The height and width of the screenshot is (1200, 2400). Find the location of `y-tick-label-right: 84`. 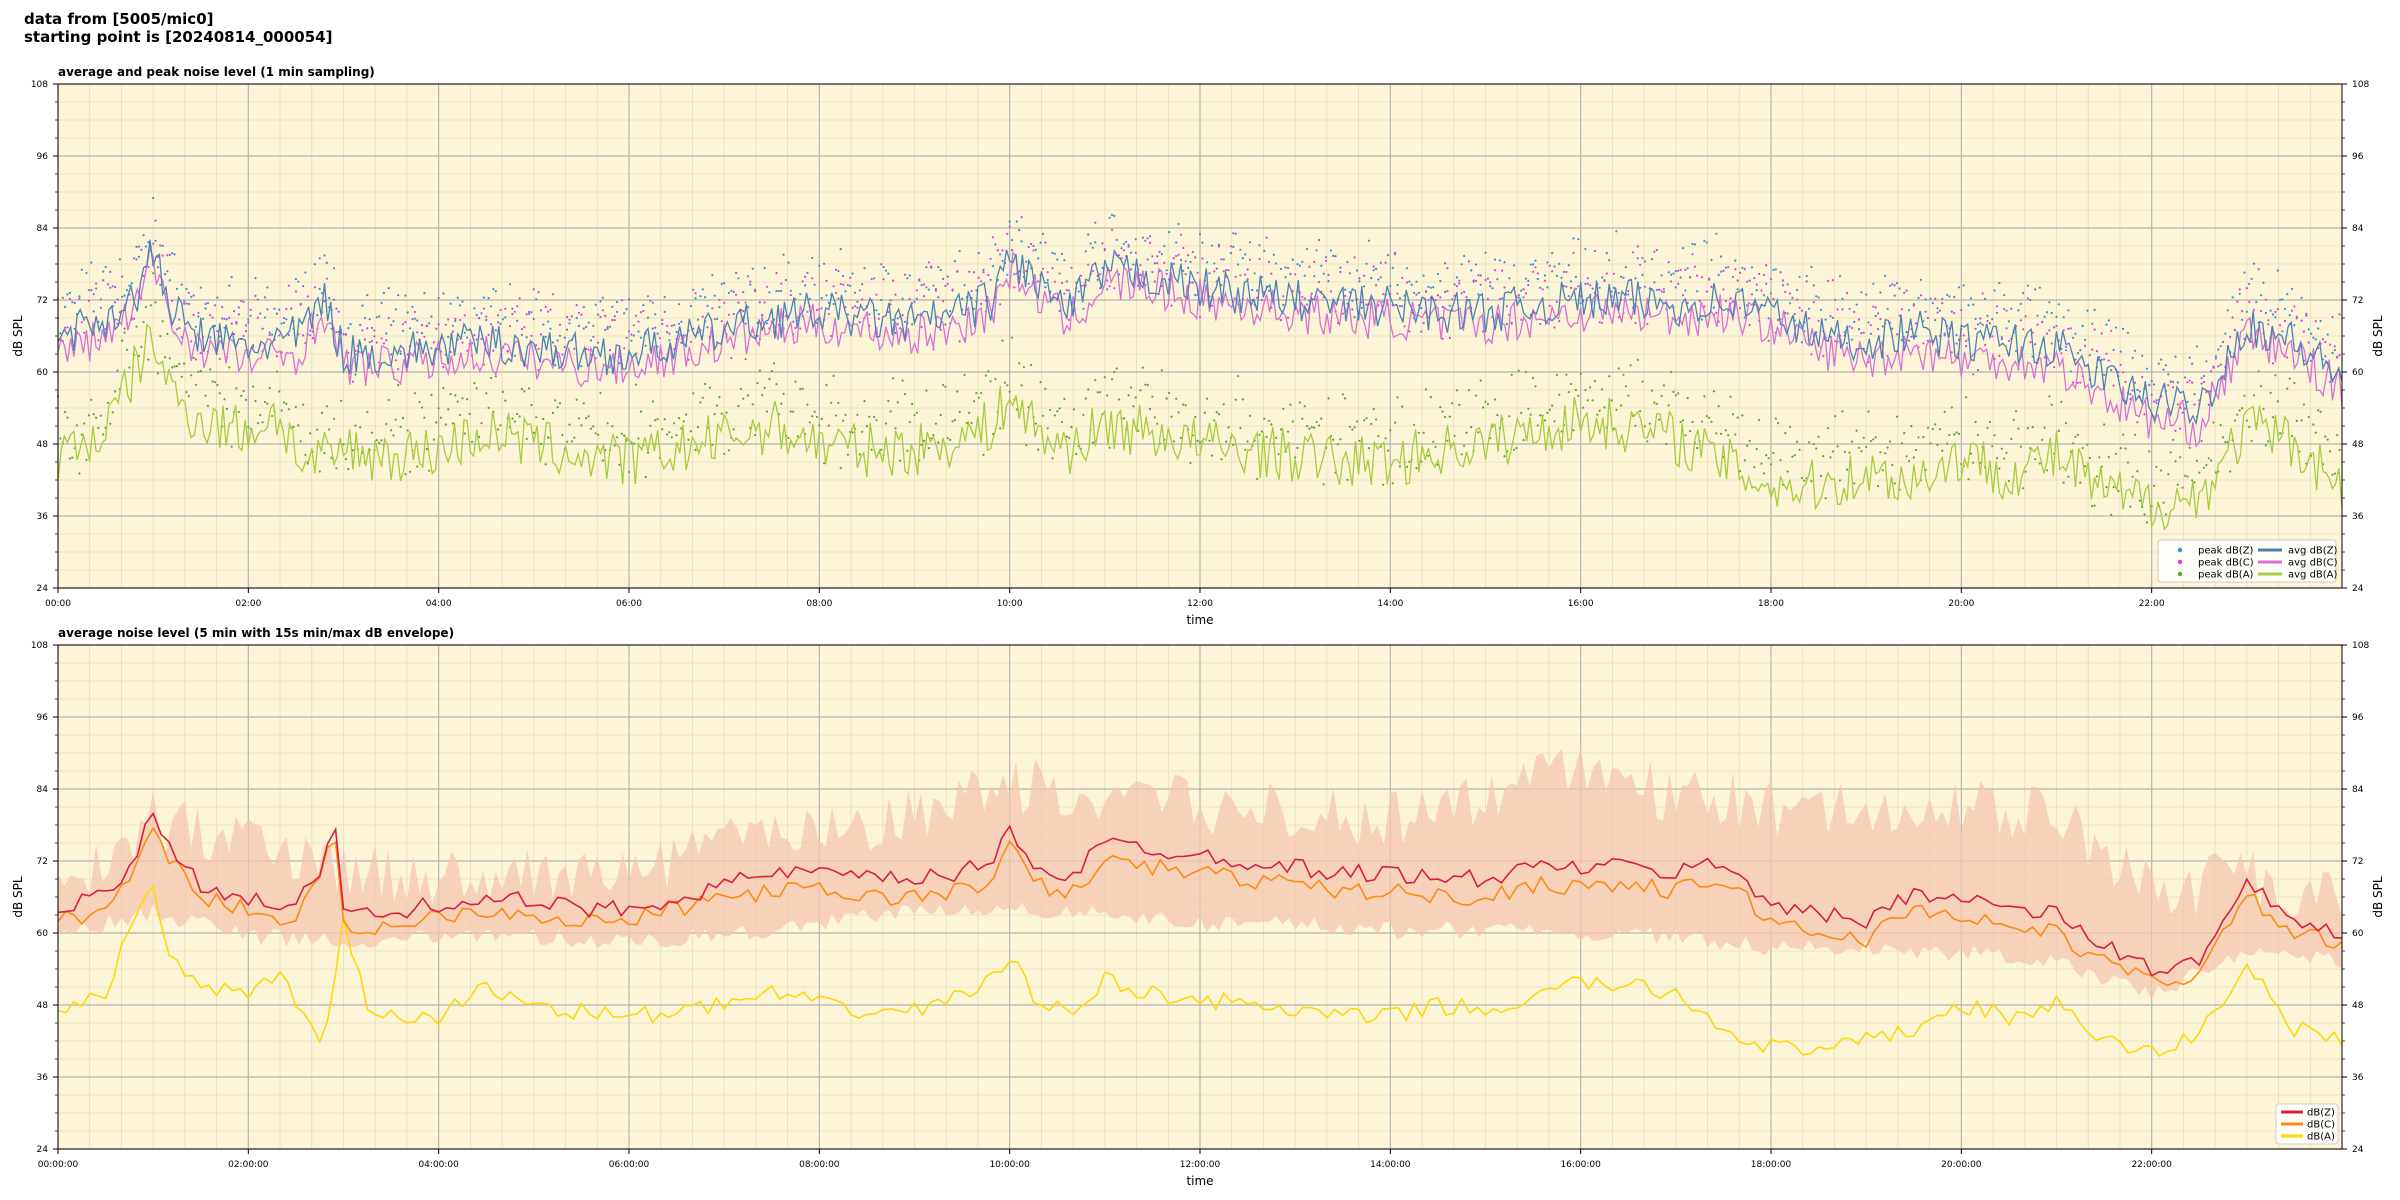

y-tick-label-right: 84 is located at coordinates (2358, 790).